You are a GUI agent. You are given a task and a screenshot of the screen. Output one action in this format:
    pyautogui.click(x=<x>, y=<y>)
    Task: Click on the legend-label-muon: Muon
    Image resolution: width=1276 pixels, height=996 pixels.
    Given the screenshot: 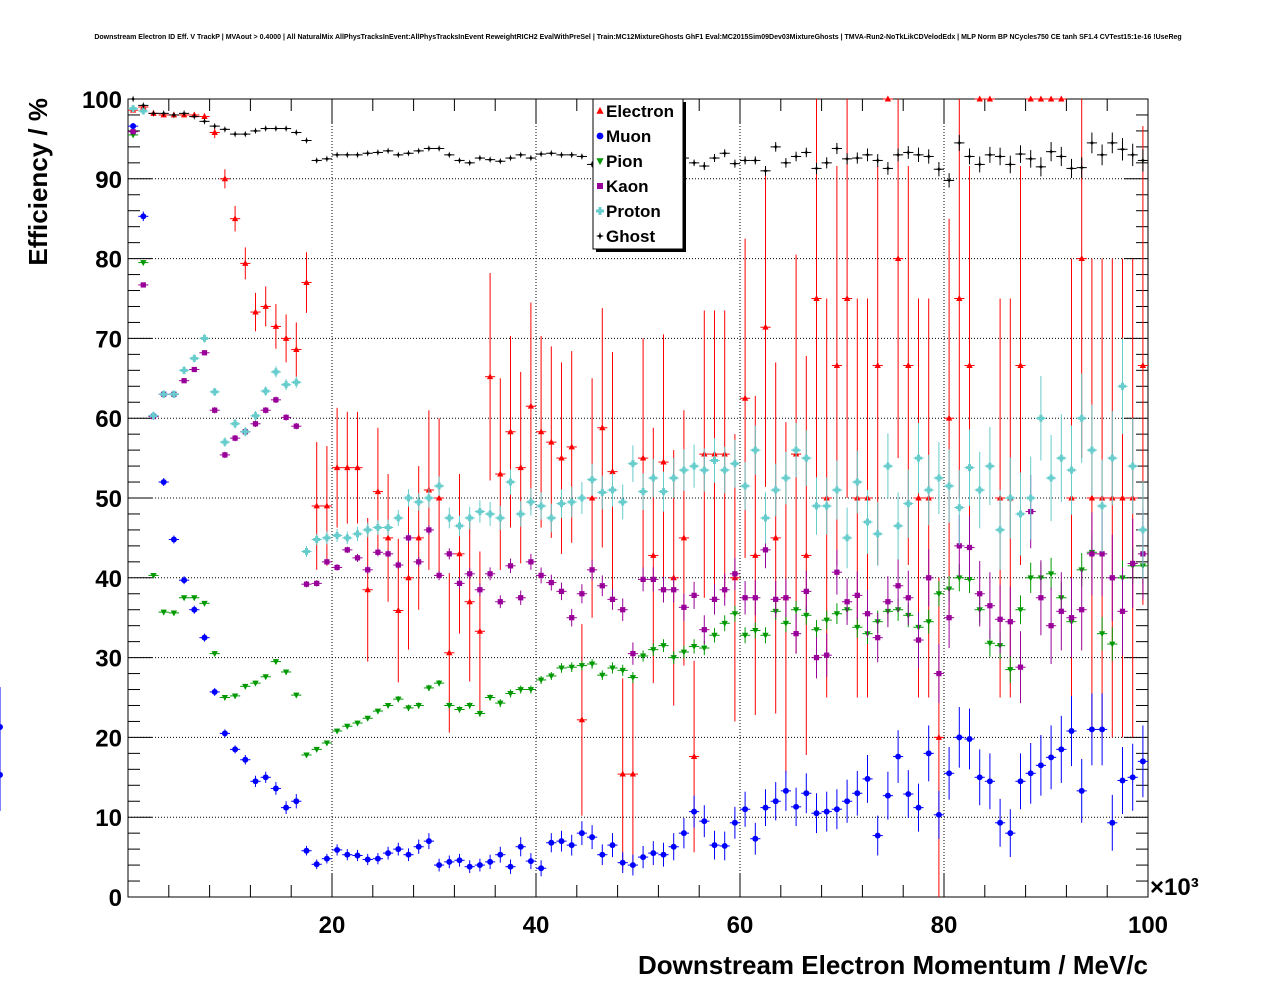 What is the action you would take?
    pyautogui.click(x=628, y=136)
    